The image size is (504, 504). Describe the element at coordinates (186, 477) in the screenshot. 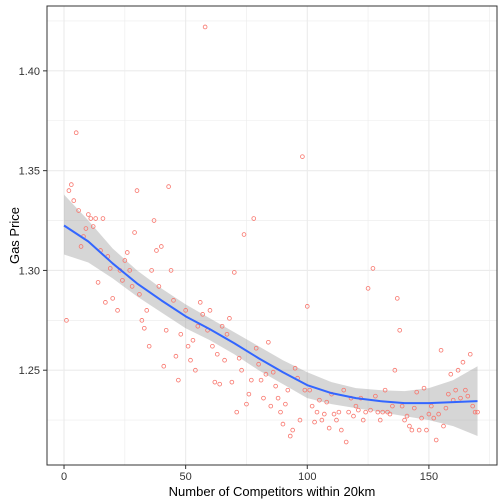

I see `x-tick-label: 50` at that location.